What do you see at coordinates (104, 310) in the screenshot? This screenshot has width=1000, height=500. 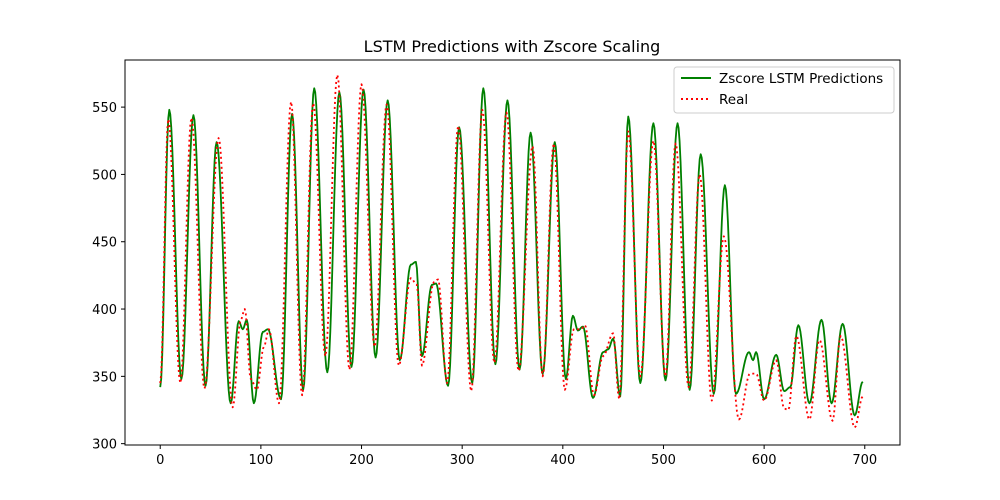 I see `y-tick-label: 400` at bounding box center [104, 310].